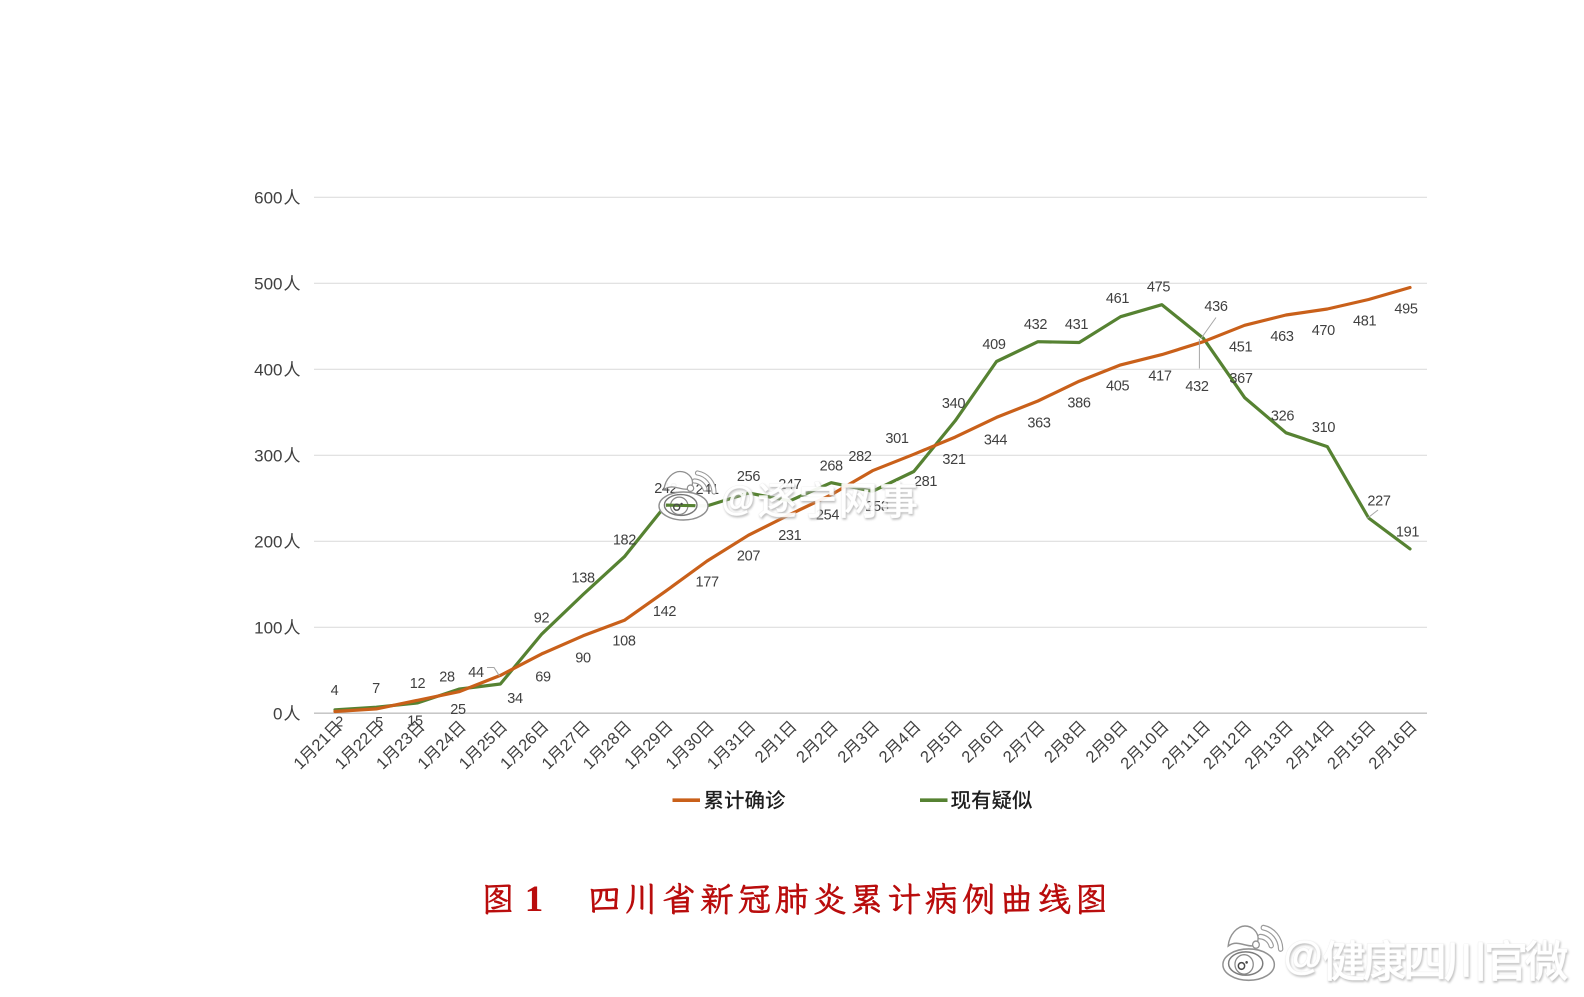 This screenshot has width=1584, height=997. Describe the element at coordinates (896, 439) in the screenshot. I see `svg-text: 301` at that location.